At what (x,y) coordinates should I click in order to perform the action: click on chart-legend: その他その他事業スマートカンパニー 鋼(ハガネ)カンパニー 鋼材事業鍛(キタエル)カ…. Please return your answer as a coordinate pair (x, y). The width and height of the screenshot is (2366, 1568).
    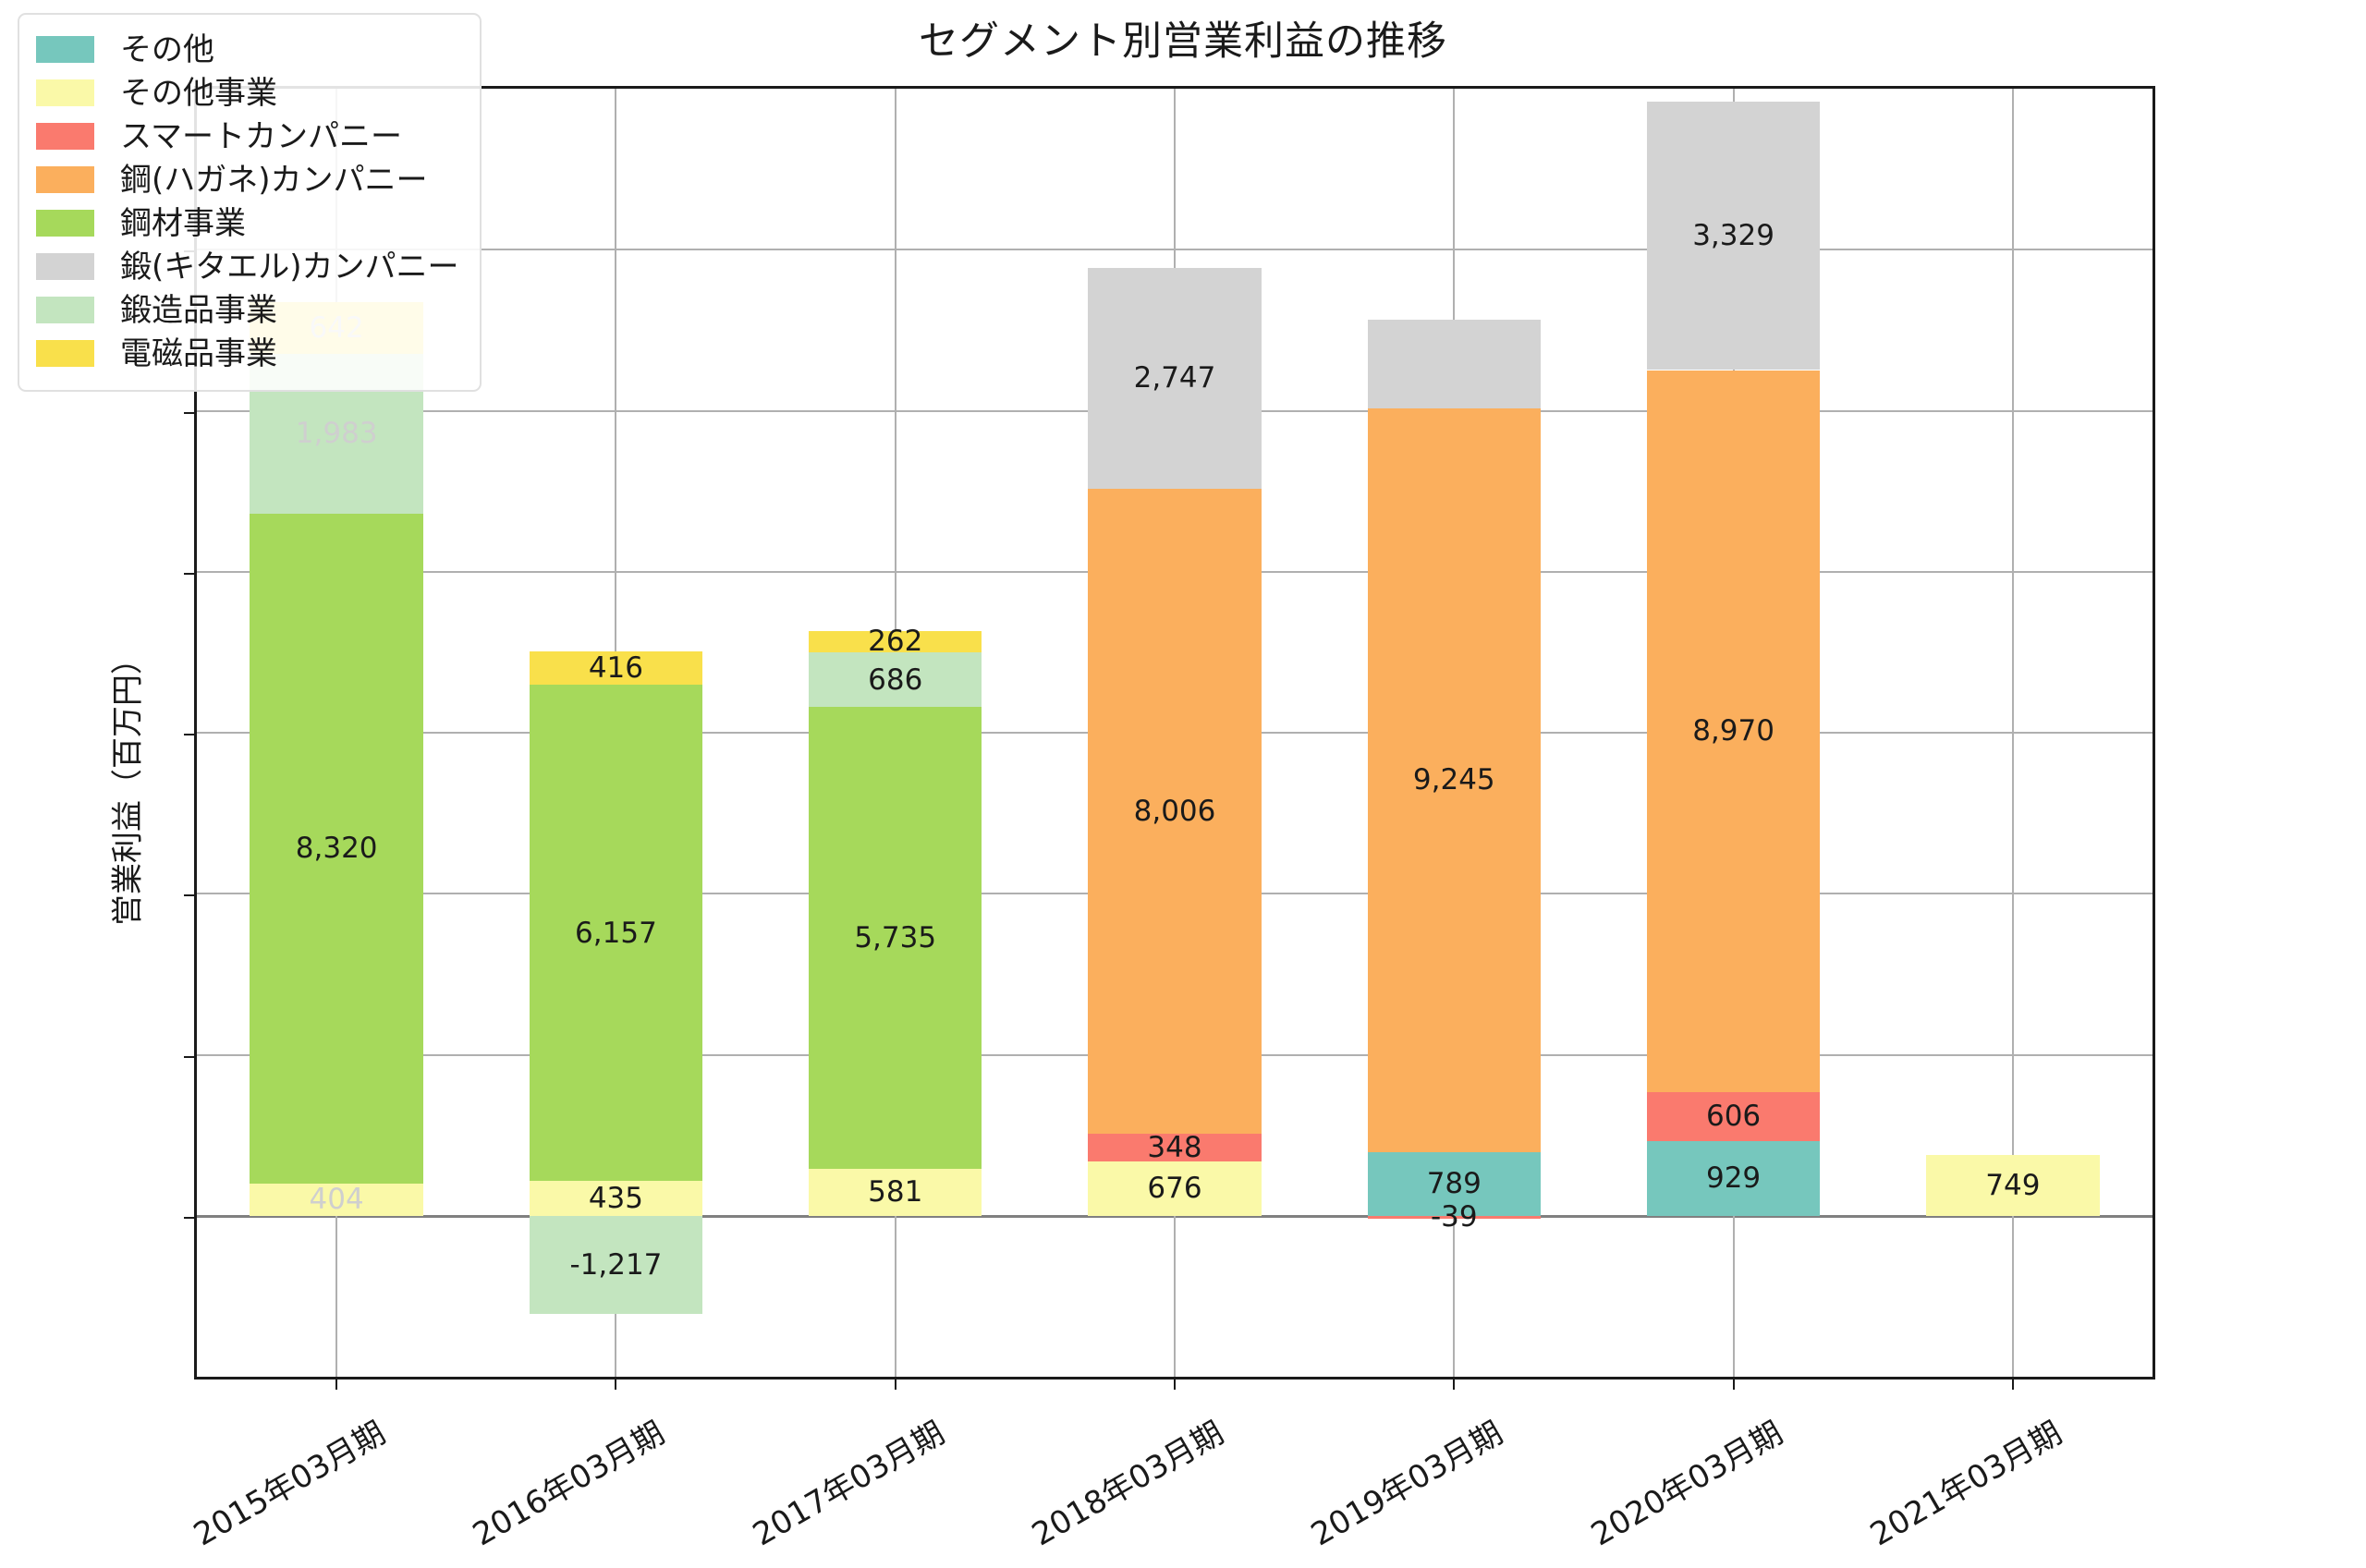
    Looking at the image, I should click on (250, 202).